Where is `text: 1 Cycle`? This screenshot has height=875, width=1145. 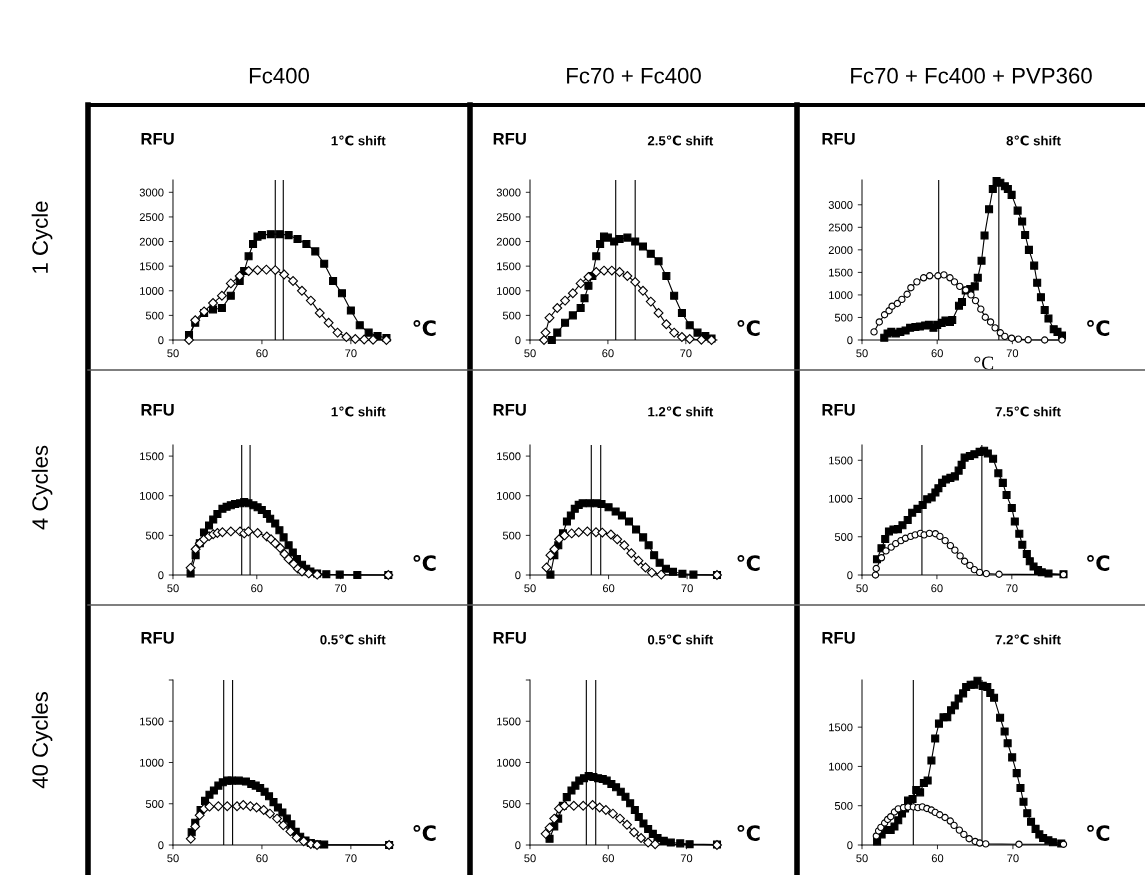 text: 1 Cycle is located at coordinates (42, 237).